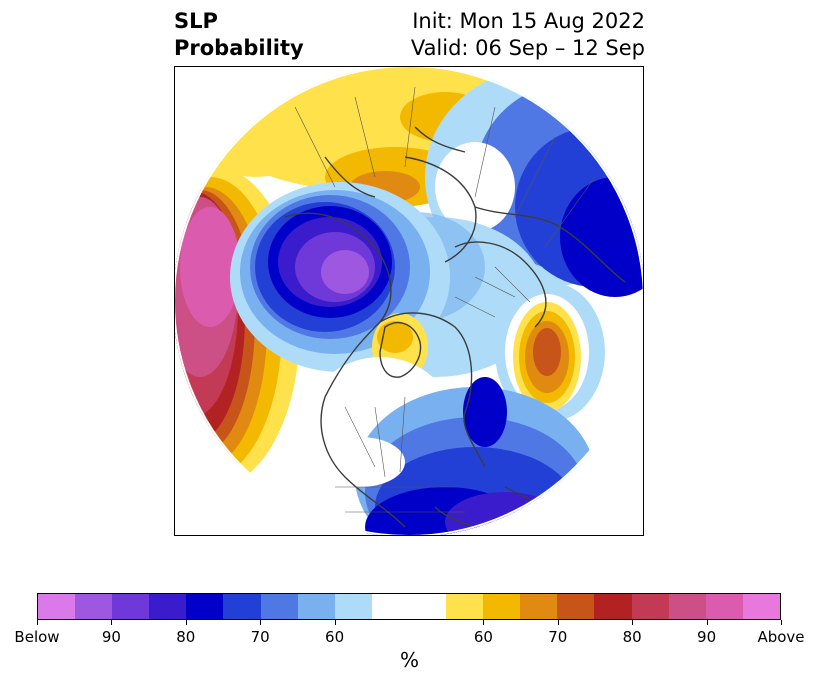 This screenshot has width=819, height=686. What do you see at coordinates (395, 337) in the screenshot?
I see `greenland-orange` at bounding box center [395, 337].